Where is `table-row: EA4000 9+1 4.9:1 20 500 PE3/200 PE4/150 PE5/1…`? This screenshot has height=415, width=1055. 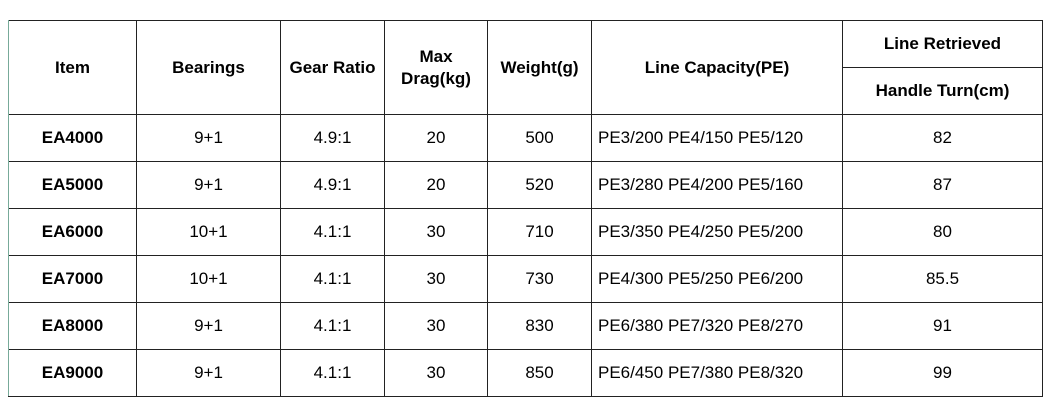 table-row: EA4000 9+1 4.9:1 20 500 PE3/200 PE4/150 PE5/1… is located at coordinates (525, 138).